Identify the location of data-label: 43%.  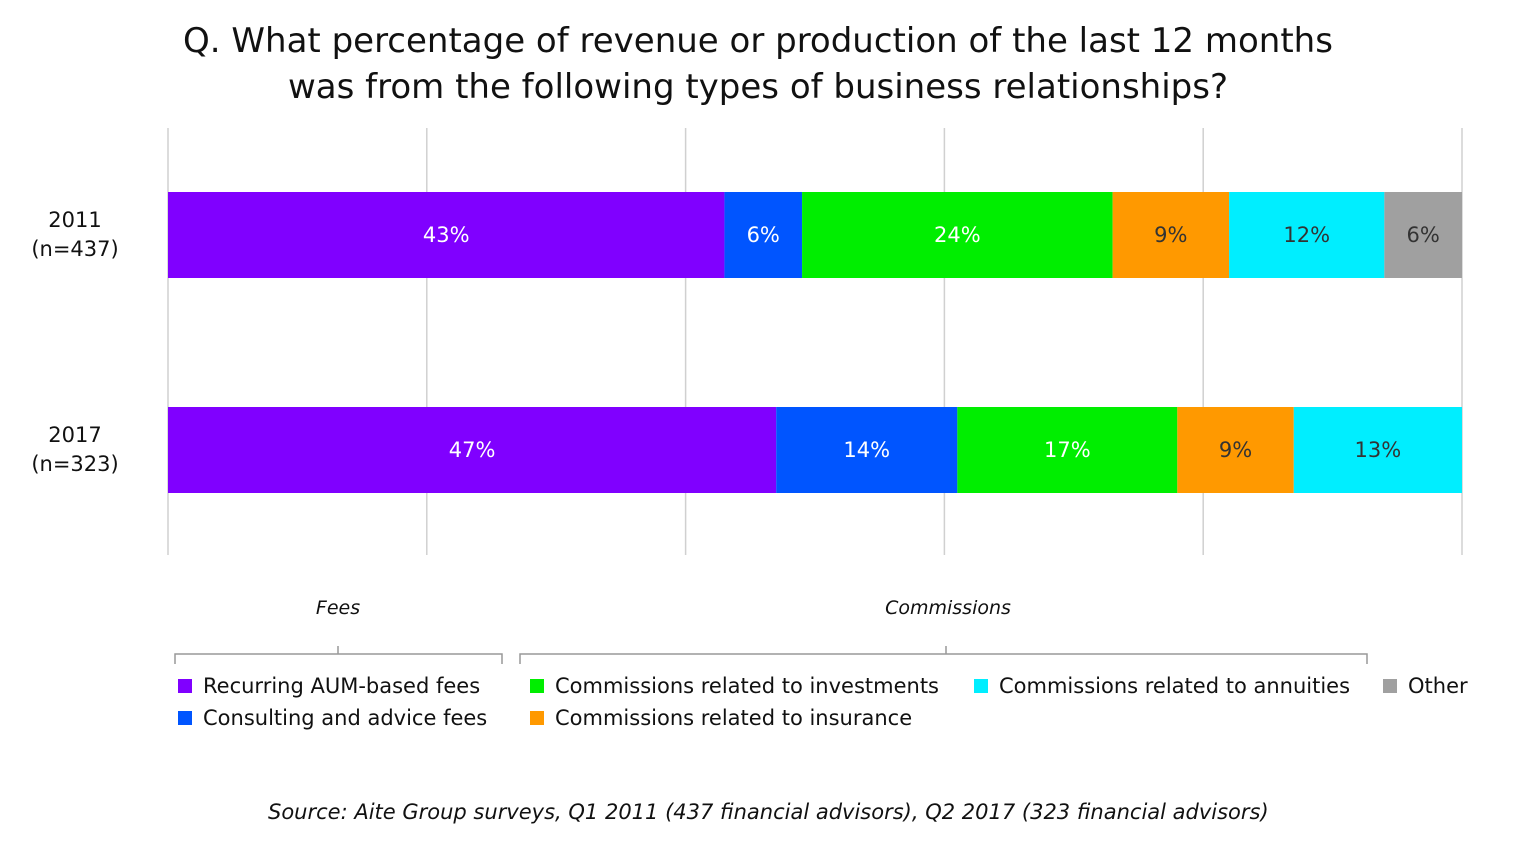
(446, 235).